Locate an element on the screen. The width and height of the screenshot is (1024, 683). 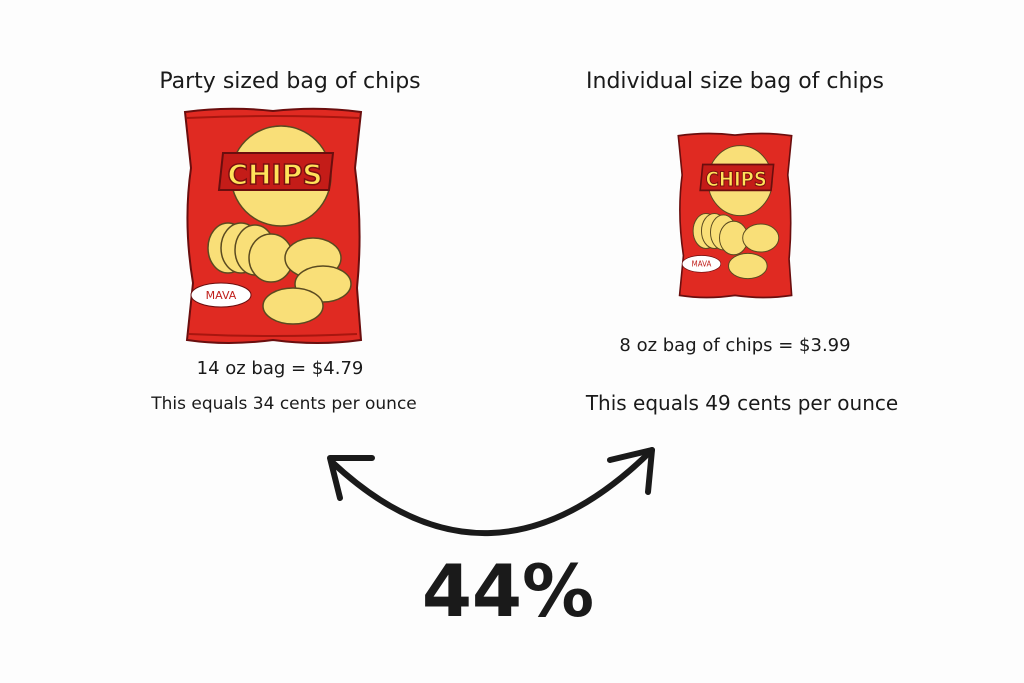
double-arrow is located at coordinates (491, 492).